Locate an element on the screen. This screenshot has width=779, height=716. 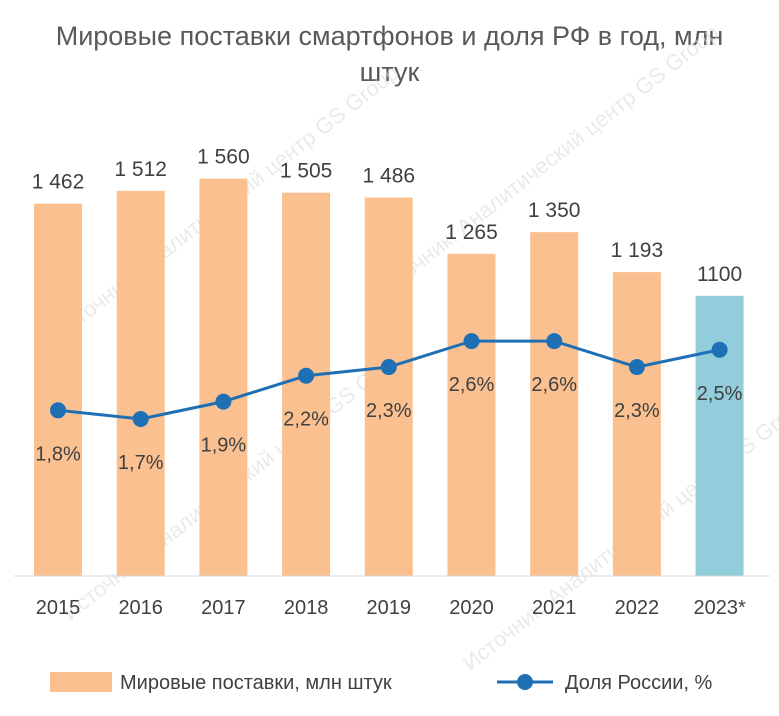
share-point-2019 is located at coordinates (388, 367).